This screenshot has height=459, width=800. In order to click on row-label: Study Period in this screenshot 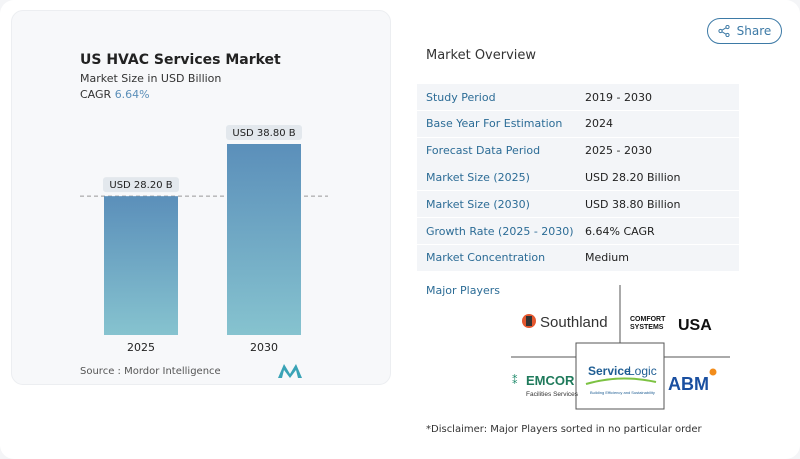, I will do `click(461, 97)`.